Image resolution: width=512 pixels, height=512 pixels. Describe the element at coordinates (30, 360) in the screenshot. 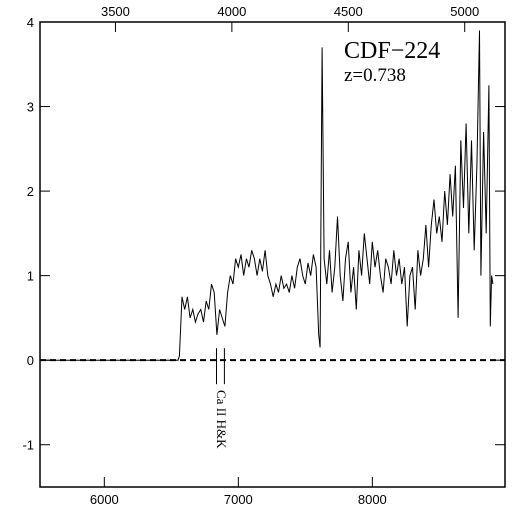

I see `y-tick-label: 0` at that location.